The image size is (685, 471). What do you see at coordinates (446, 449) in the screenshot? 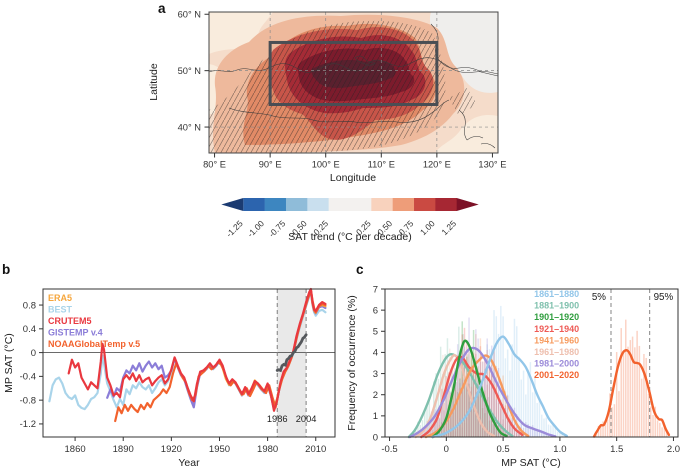
I see `x-tick-label: 0` at bounding box center [446, 449].